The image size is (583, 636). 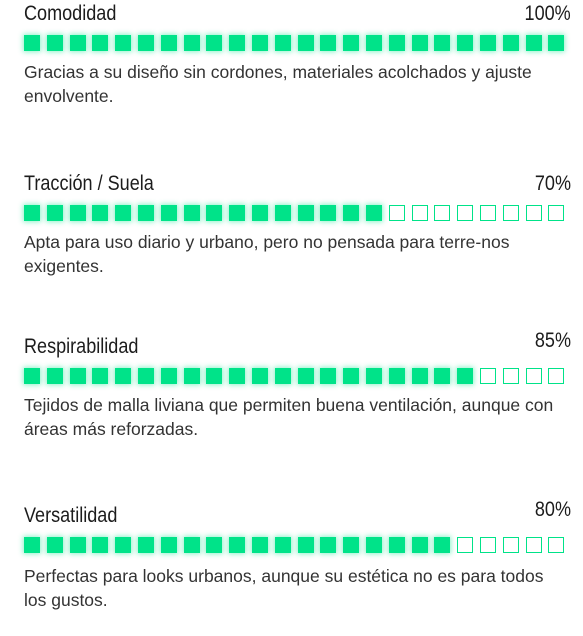 I want to click on rating-label: Tracción / Suela, so click(x=89, y=183).